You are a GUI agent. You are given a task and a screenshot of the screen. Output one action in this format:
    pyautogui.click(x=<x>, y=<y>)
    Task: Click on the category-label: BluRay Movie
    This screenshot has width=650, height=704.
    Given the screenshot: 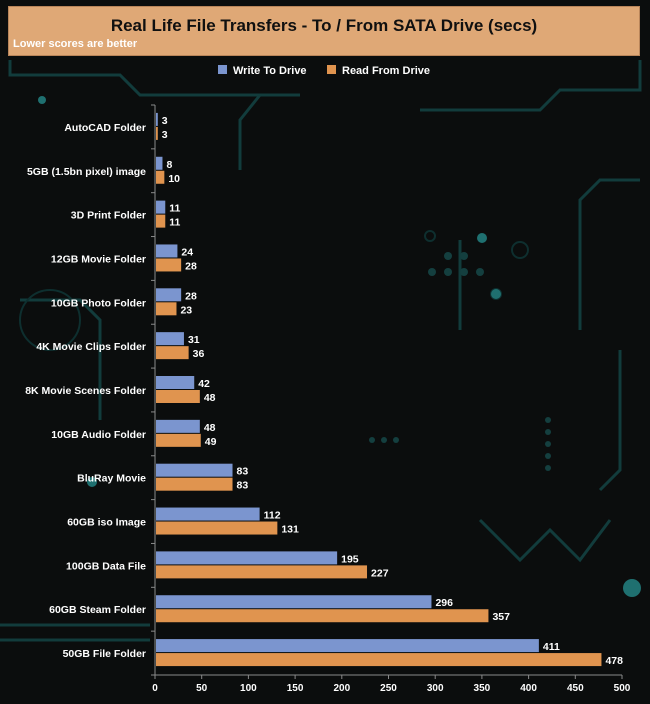 What is the action you would take?
    pyautogui.click(x=111, y=479)
    